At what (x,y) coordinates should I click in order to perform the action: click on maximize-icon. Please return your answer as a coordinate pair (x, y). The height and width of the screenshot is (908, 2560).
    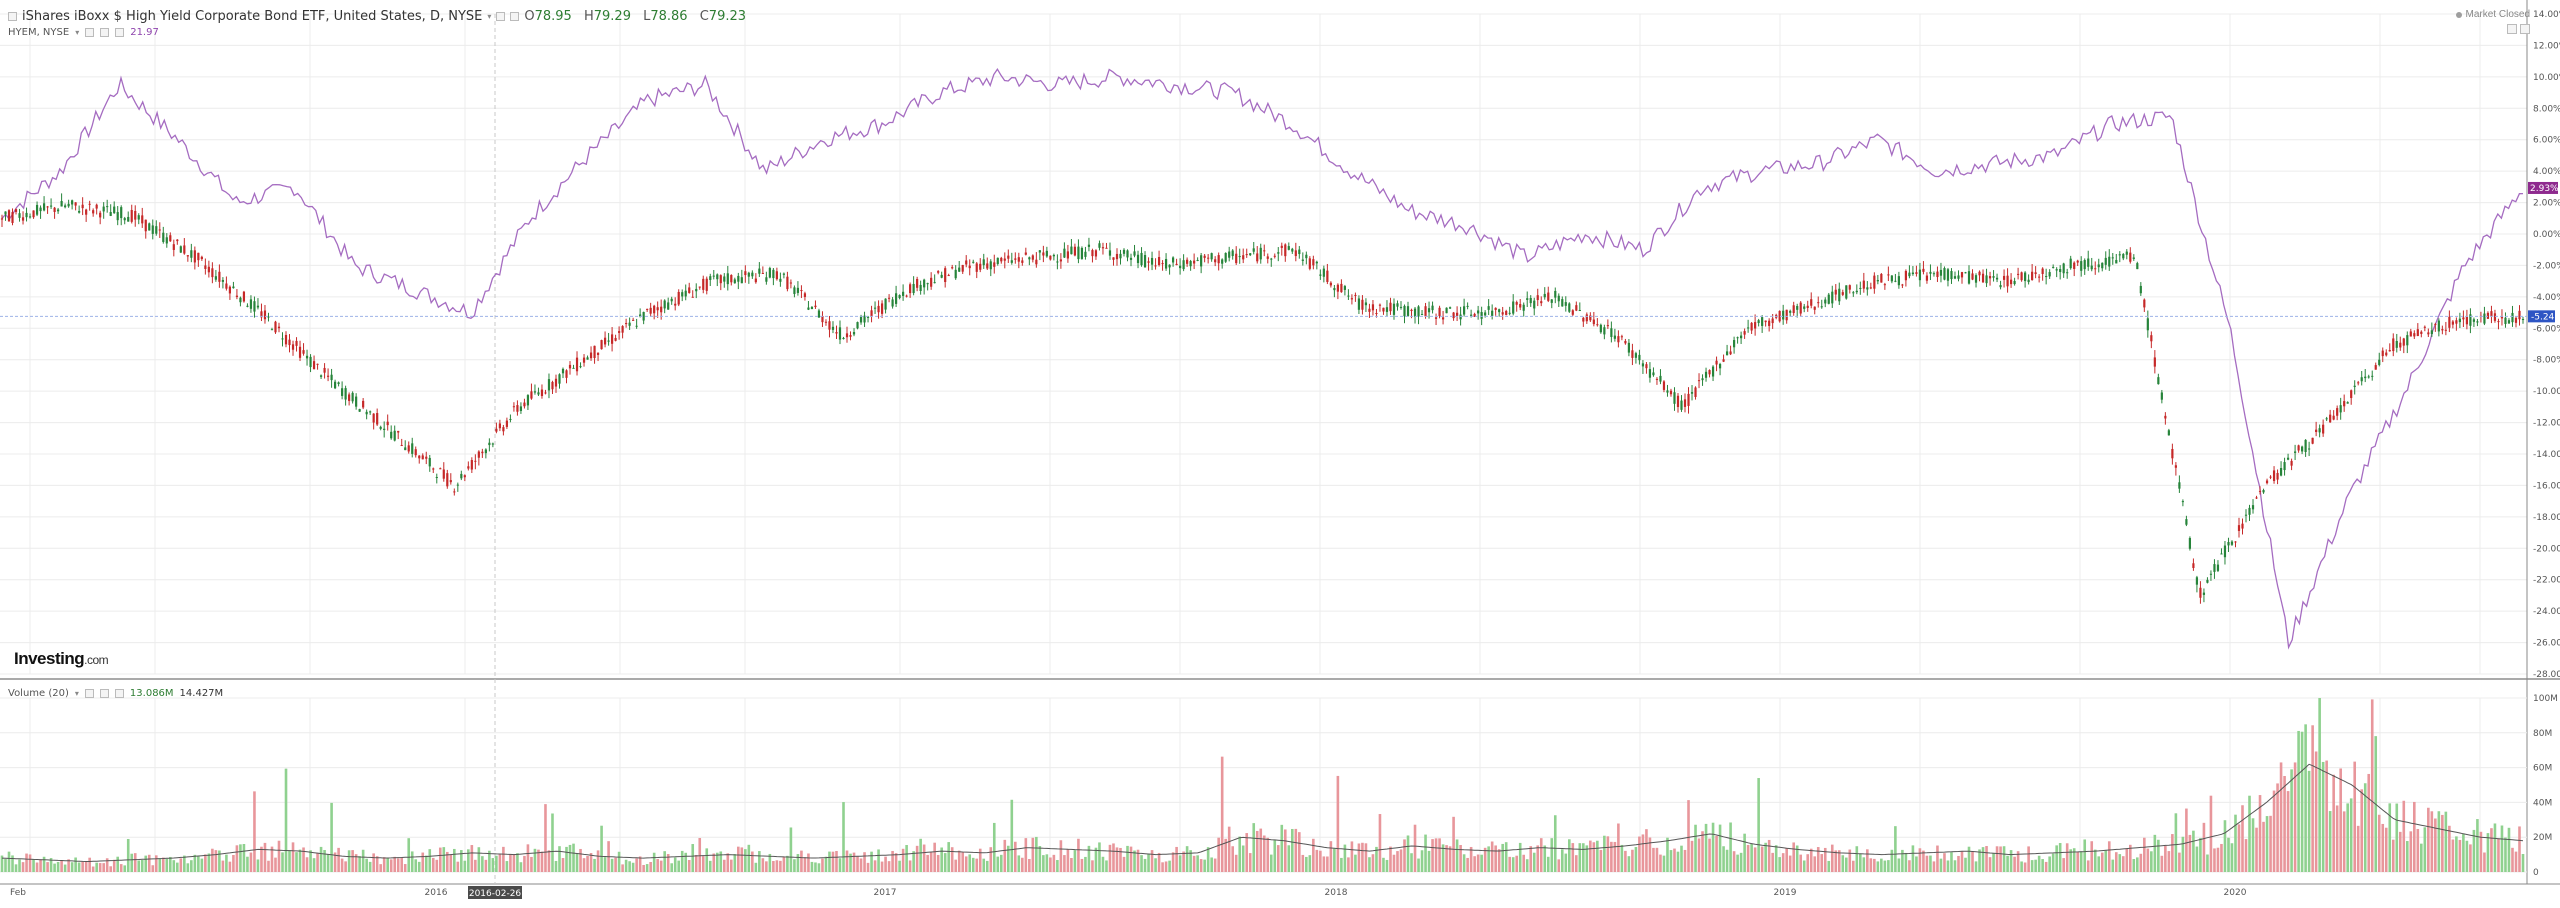
    Looking at the image, I should click on (2512, 29).